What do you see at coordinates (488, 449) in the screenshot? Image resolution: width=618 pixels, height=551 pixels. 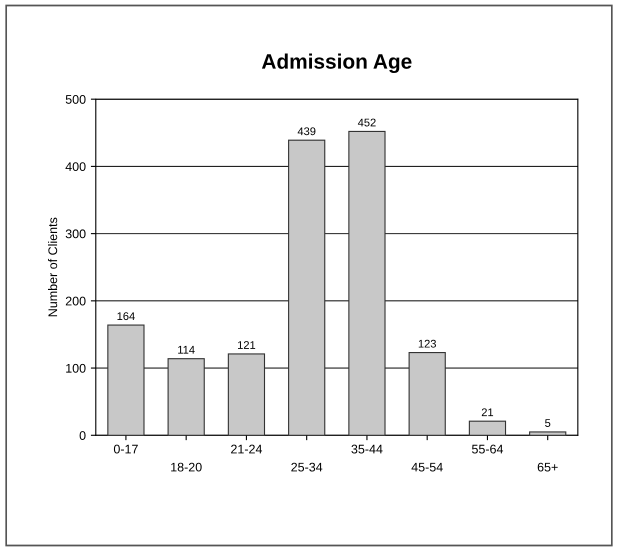 I see `x-tick-label: 55-64` at bounding box center [488, 449].